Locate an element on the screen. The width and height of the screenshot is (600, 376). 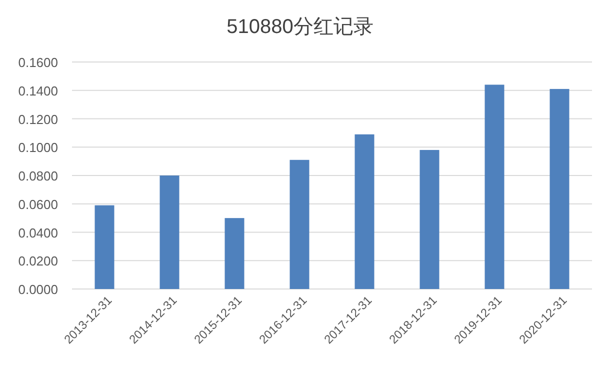
y-tick-label: 0.0200 is located at coordinates (38, 261).